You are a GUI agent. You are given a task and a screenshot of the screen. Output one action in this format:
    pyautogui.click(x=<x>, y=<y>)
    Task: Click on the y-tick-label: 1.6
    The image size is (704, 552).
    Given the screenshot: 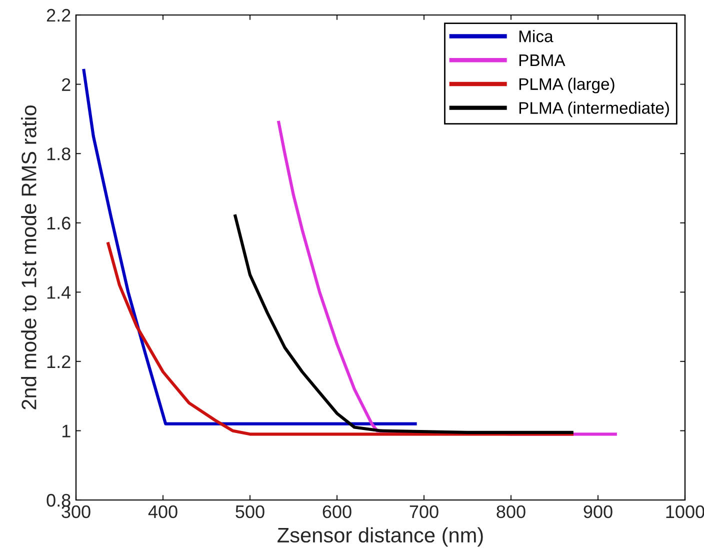 What is the action you would take?
    pyautogui.click(x=58, y=223)
    